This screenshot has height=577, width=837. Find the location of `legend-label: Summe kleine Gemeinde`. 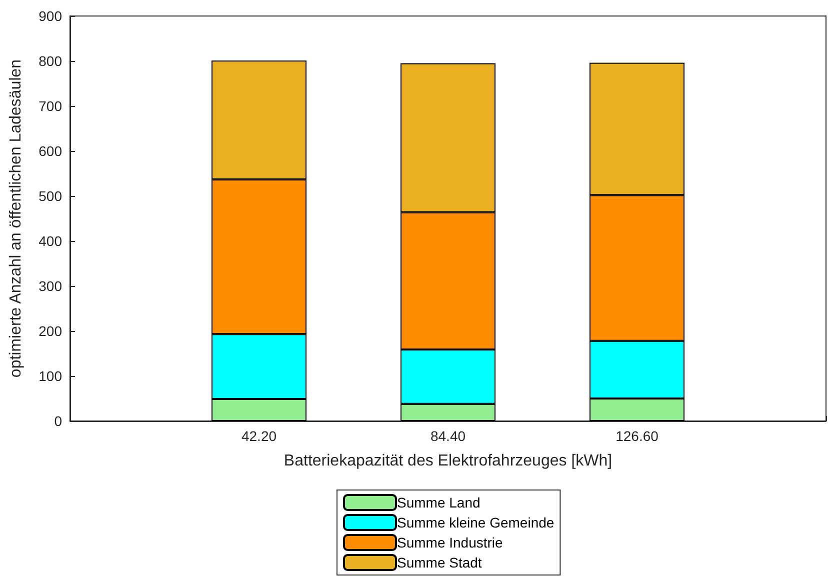

legend-label: Summe kleine Gemeinde is located at coordinates (475, 522).